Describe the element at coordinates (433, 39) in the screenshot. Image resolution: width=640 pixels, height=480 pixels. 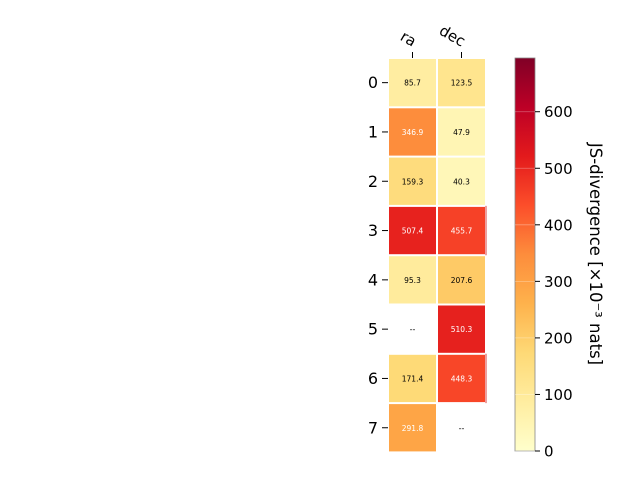
I see `column-labels: ra dec` at that location.